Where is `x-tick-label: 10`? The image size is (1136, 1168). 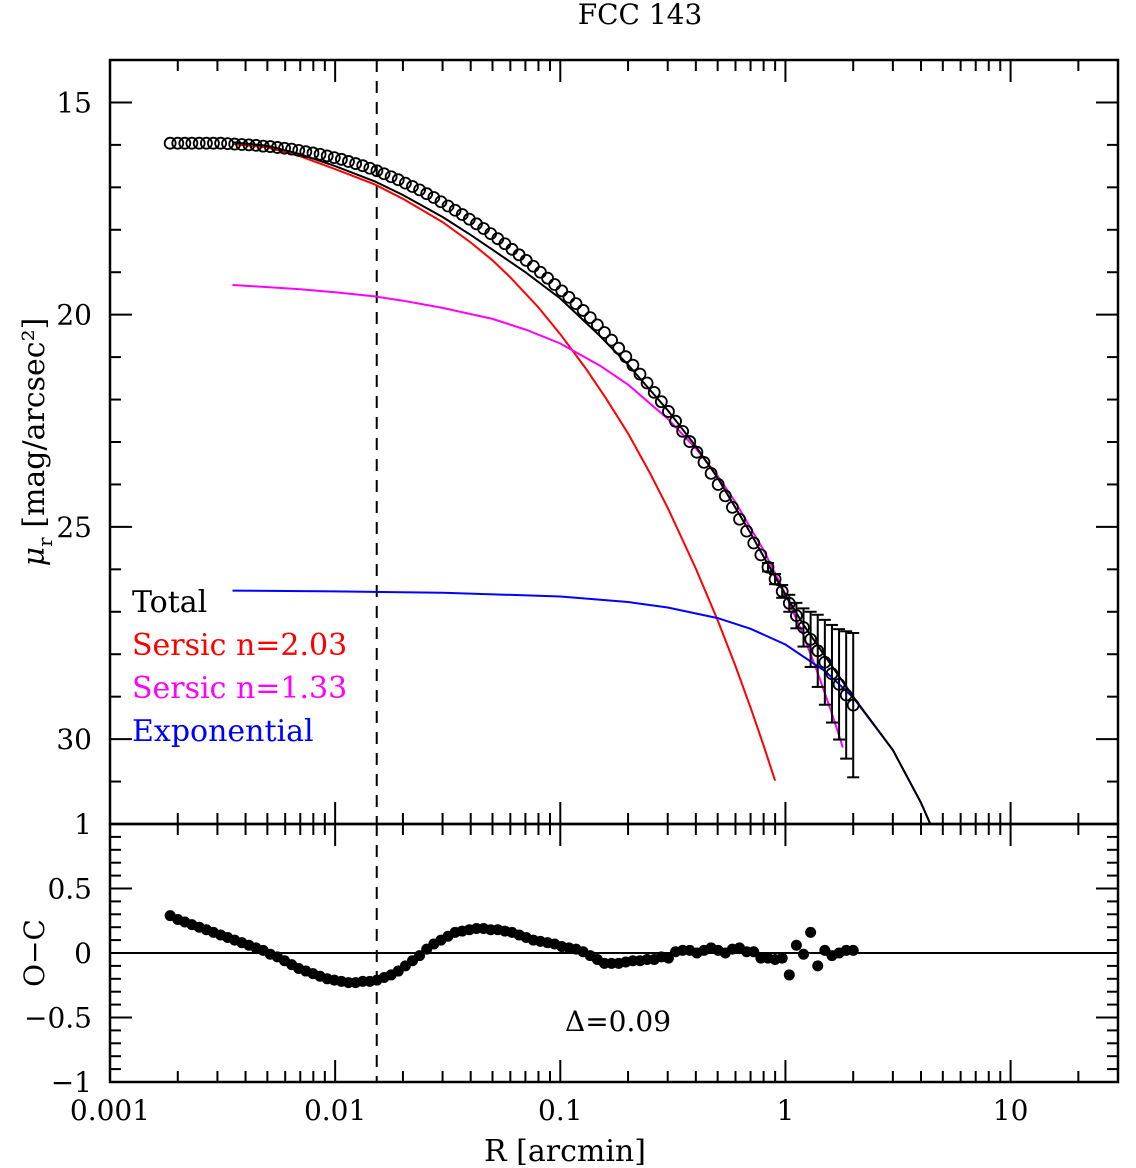 x-tick-label: 10 is located at coordinates (1011, 1110).